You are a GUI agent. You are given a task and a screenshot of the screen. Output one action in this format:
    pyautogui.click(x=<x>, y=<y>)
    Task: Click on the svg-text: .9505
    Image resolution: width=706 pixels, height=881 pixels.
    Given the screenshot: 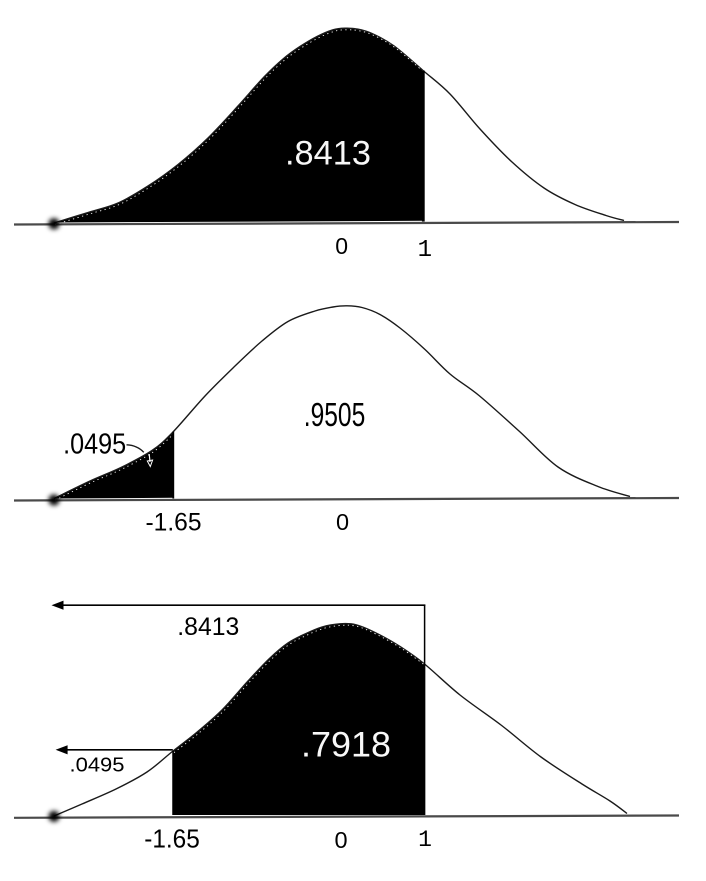 What is the action you would take?
    pyautogui.click(x=335, y=415)
    